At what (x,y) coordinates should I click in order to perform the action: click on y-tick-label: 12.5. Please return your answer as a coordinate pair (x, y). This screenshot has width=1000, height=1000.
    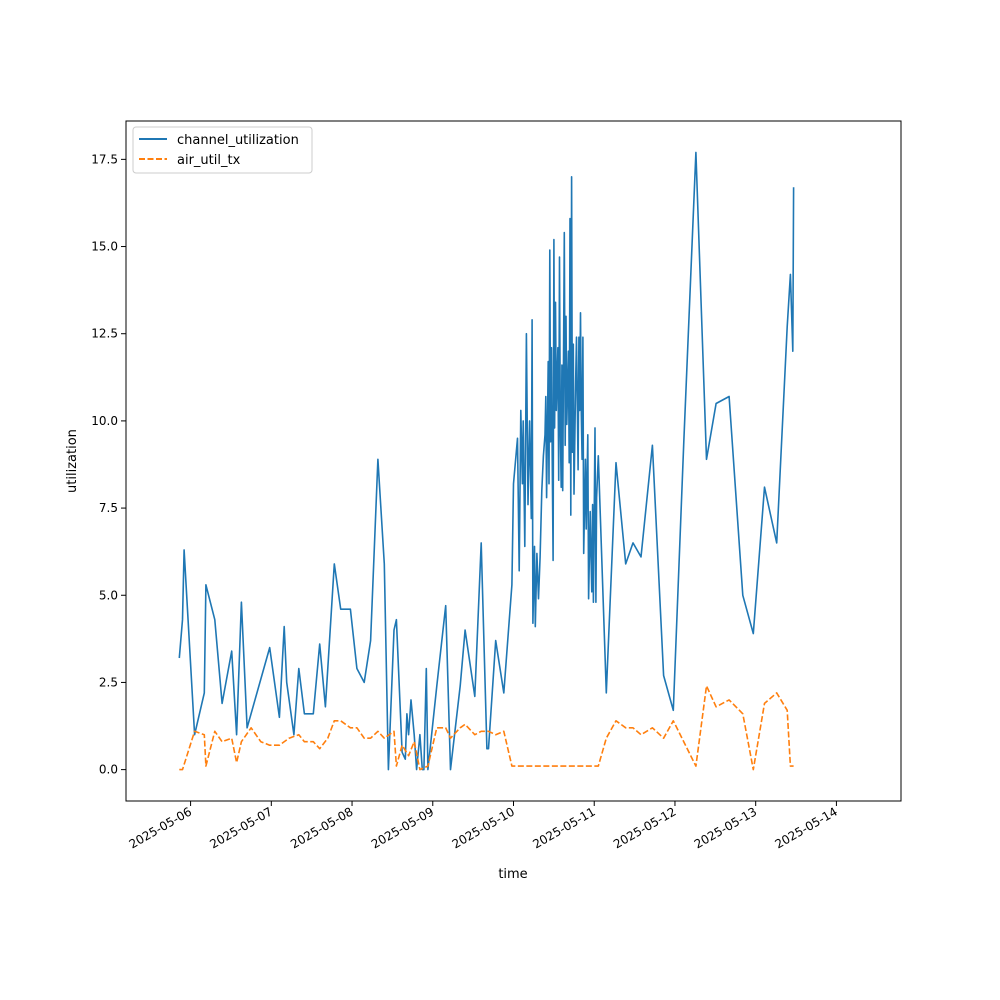
    Looking at the image, I should click on (104, 334).